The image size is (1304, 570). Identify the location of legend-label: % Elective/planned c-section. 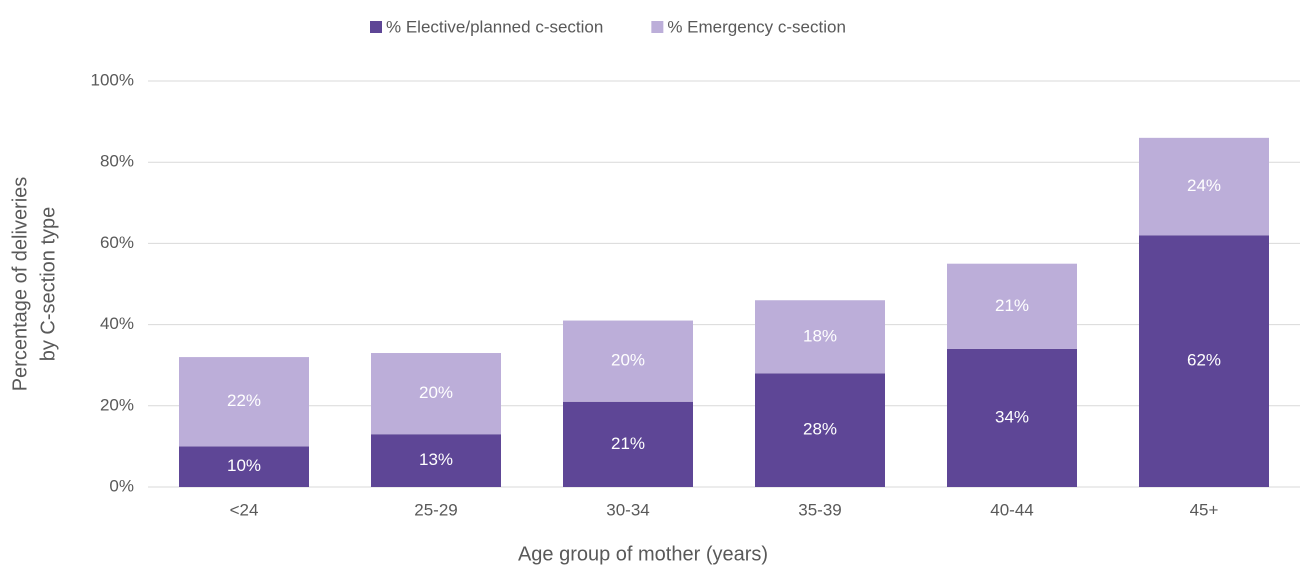
(494, 26).